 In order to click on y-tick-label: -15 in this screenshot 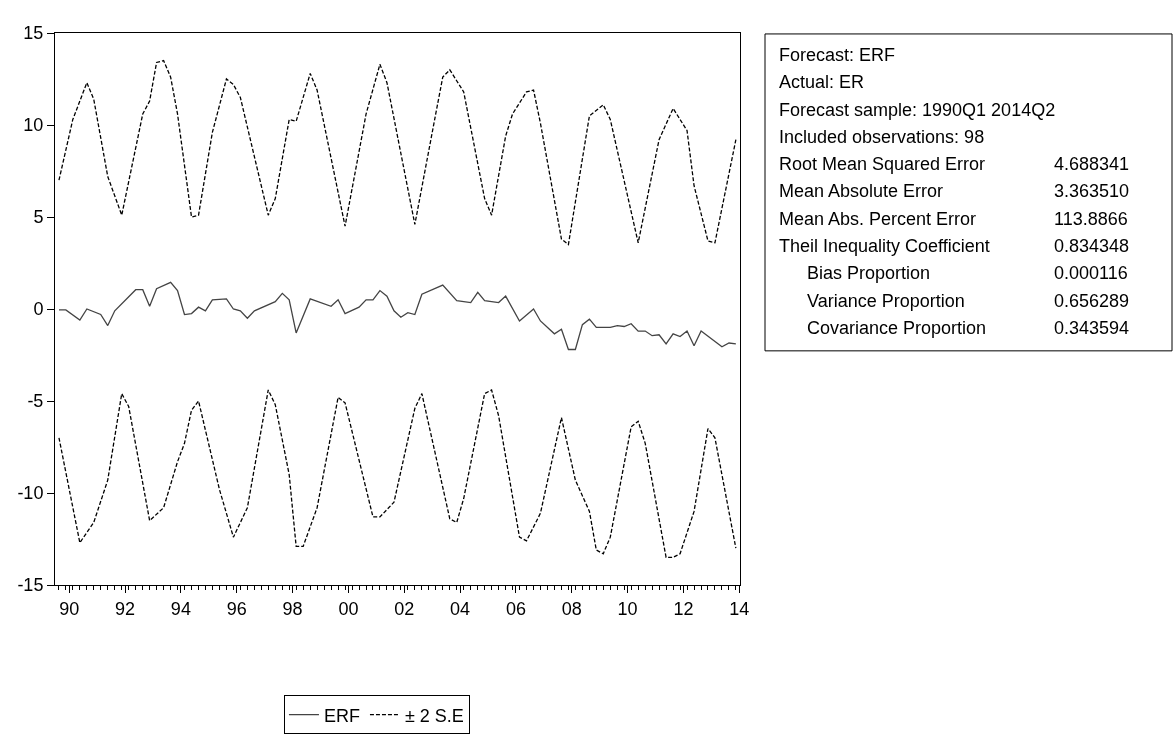, I will do `click(30, 585)`.